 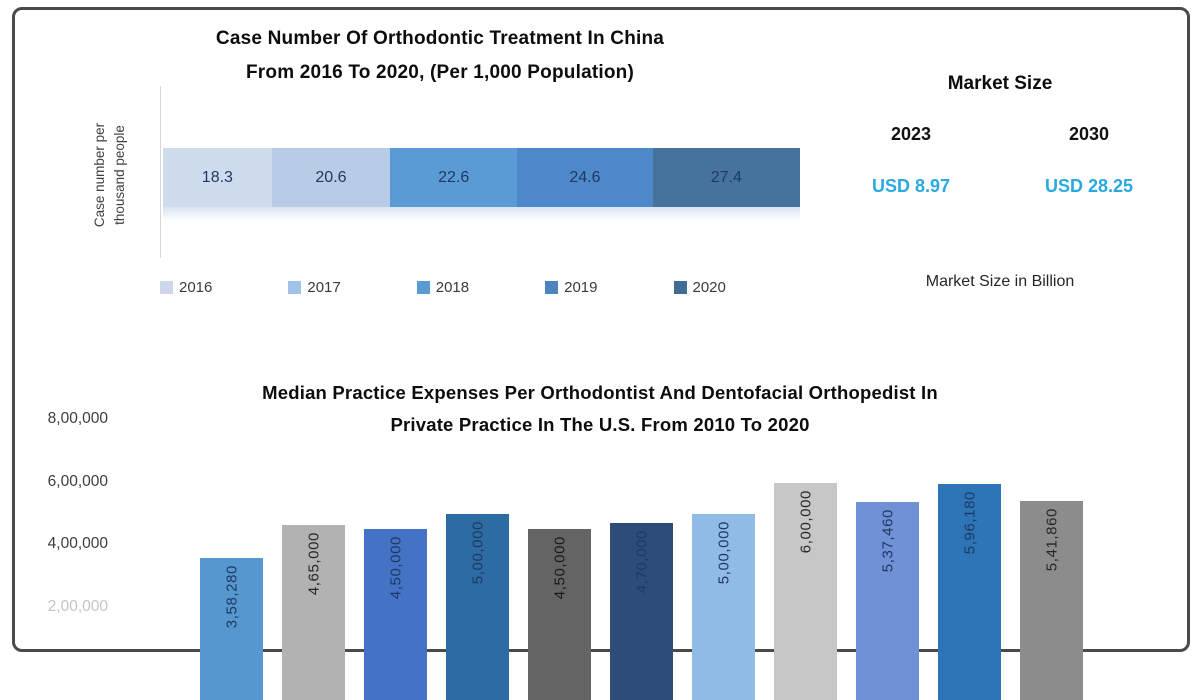 What do you see at coordinates (911, 134) in the screenshot?
I see `market-year-2023: 2023` at bounding box center [911, 134].